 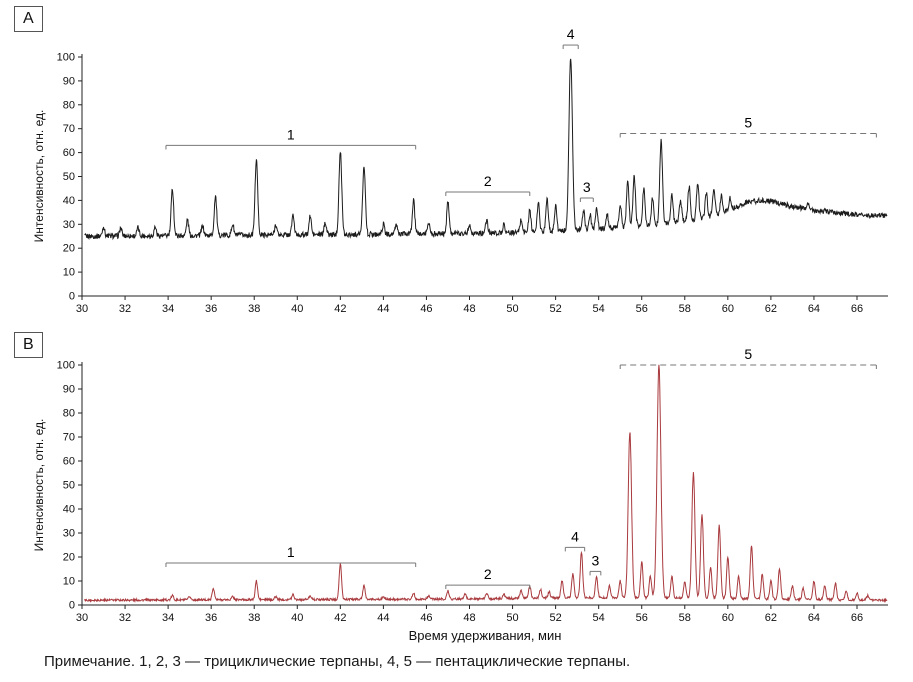 I want to click on x-axis-title: Время удерживания, мин, so click(x=485, y=635).